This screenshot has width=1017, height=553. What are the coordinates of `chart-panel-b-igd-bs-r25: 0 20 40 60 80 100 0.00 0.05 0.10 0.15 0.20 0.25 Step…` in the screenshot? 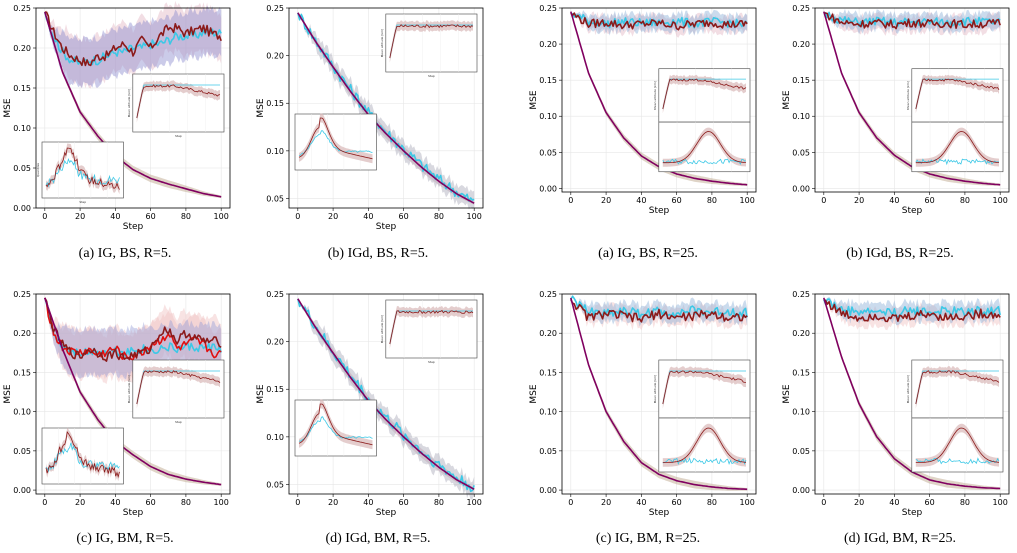 It's located at (897, 109).